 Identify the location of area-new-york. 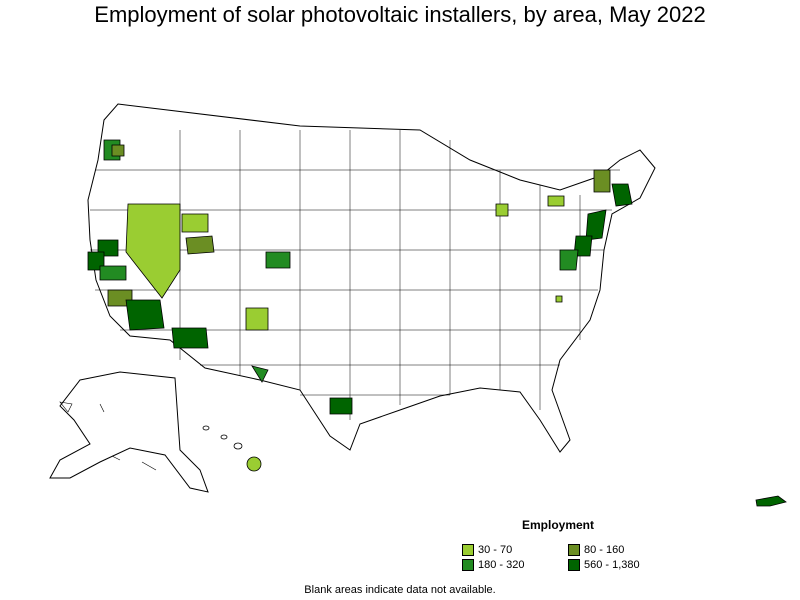
(596, 225).